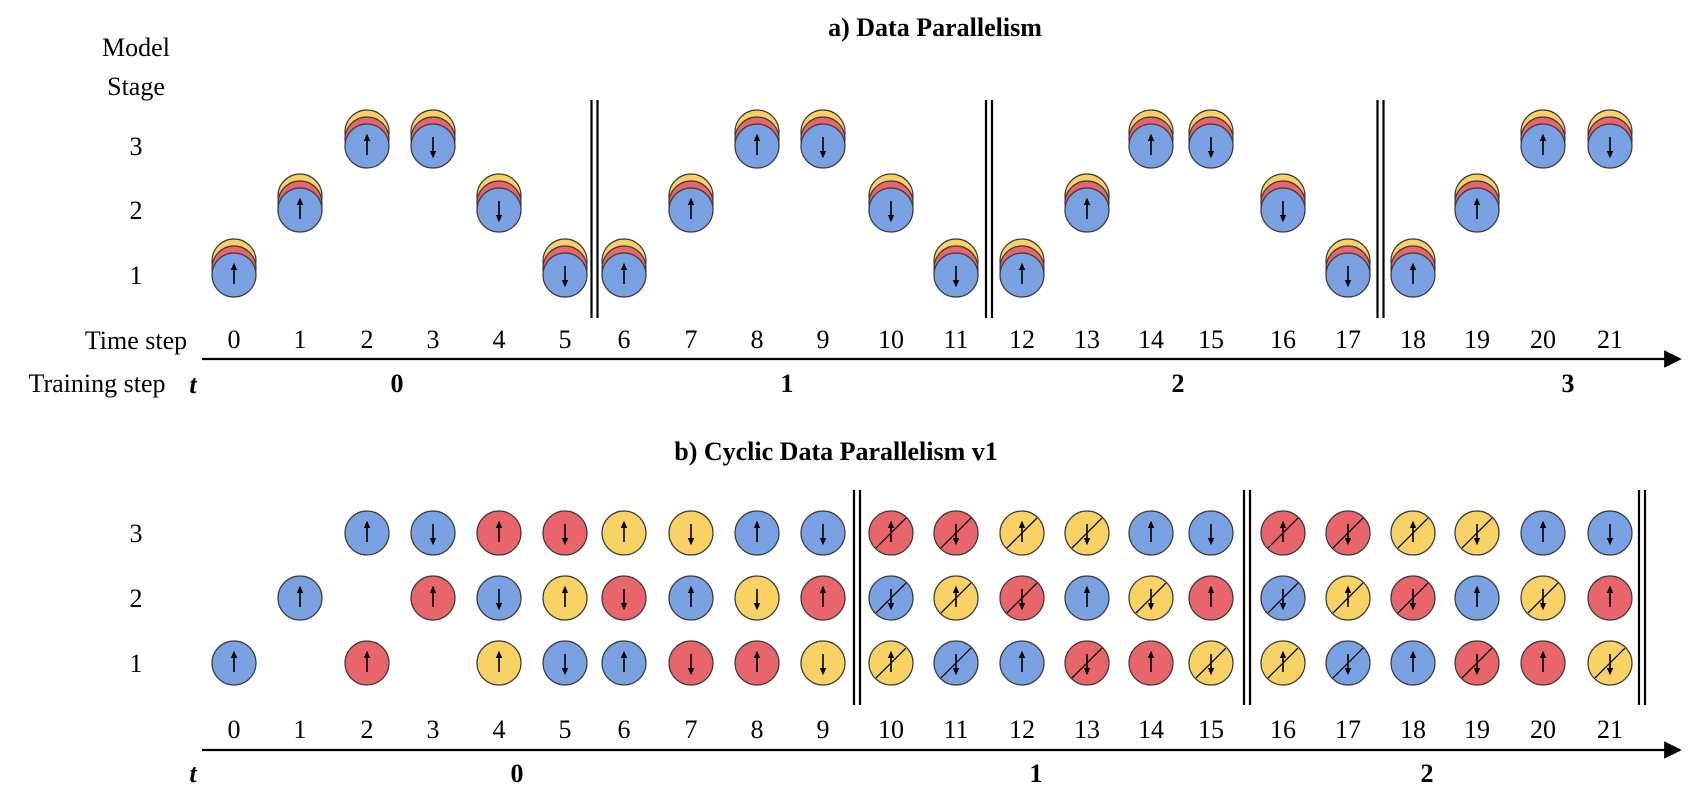  I want to click on panel-b-title: b) Cyclic Data Parallelism v1, so click(836, 451).